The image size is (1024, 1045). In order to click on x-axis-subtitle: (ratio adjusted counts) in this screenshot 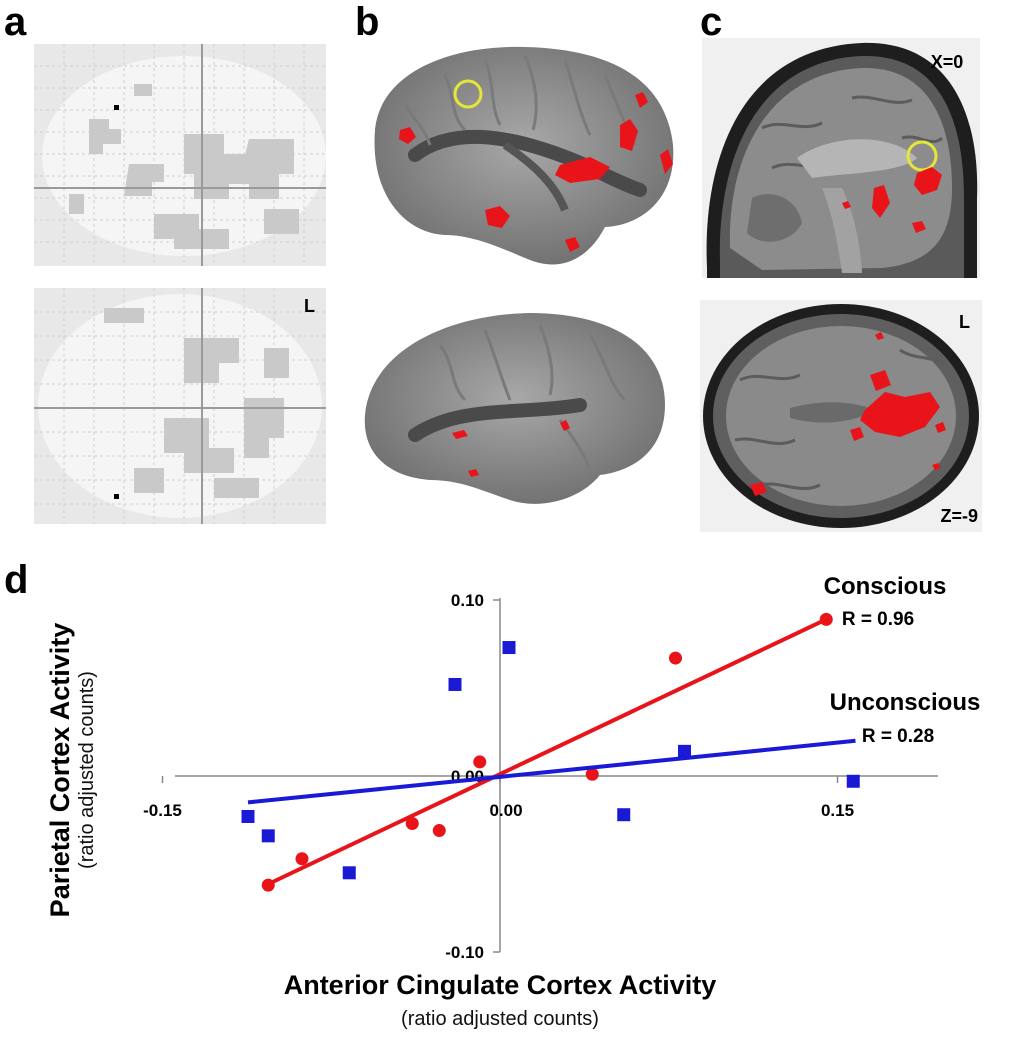, I will do `click(500, 1019)`.